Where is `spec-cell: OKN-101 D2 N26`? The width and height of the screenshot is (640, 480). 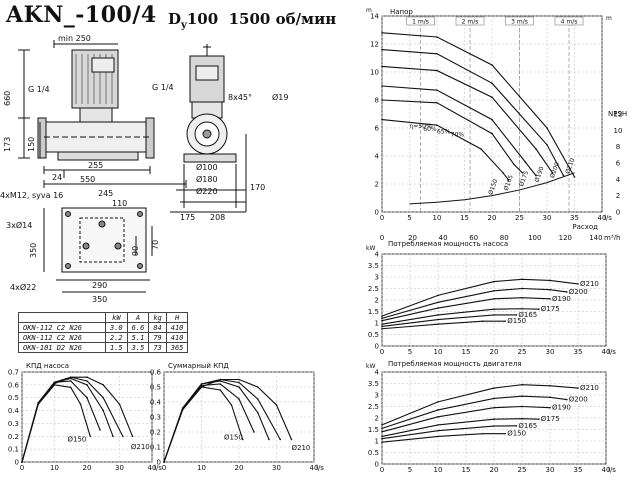
spec-cell: OKN-101 D2 N26 is located at coordinates (62, 347).